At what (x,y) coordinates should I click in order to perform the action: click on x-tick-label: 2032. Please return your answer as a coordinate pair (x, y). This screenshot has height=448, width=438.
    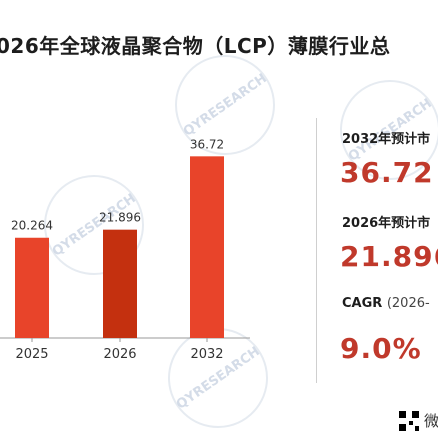
    Looking at the image, I should click on (206, 354).